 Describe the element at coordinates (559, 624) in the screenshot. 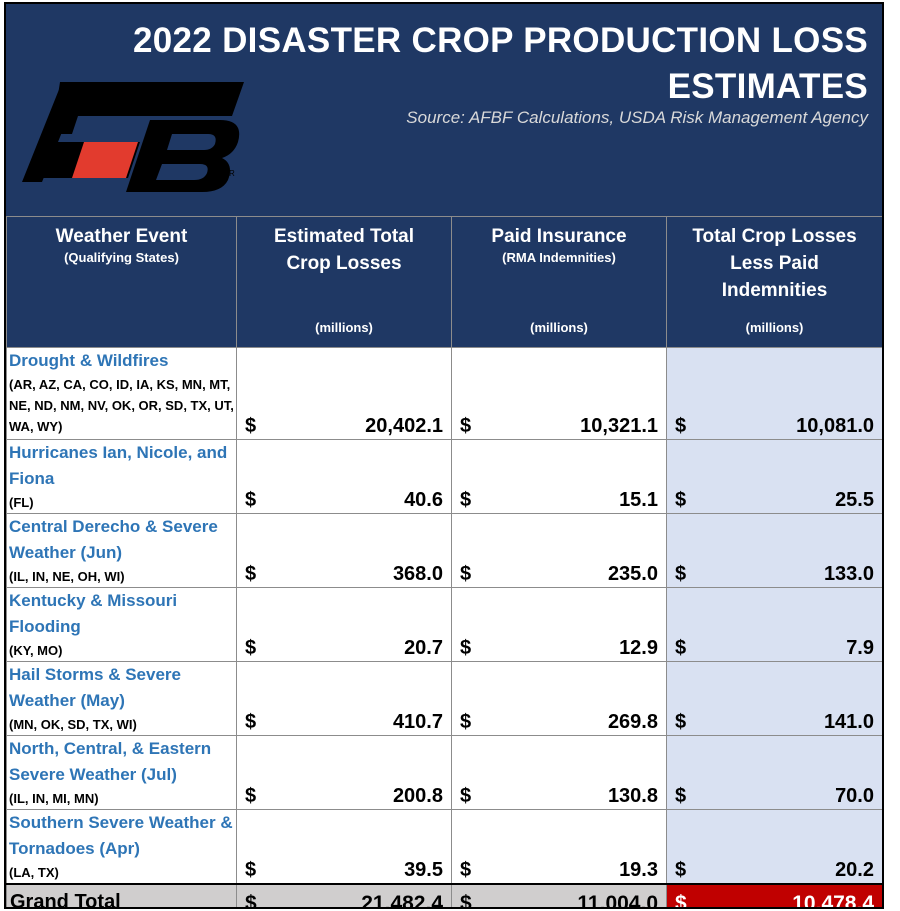

I see `paid-insurance-cell: $12.9` at that location.